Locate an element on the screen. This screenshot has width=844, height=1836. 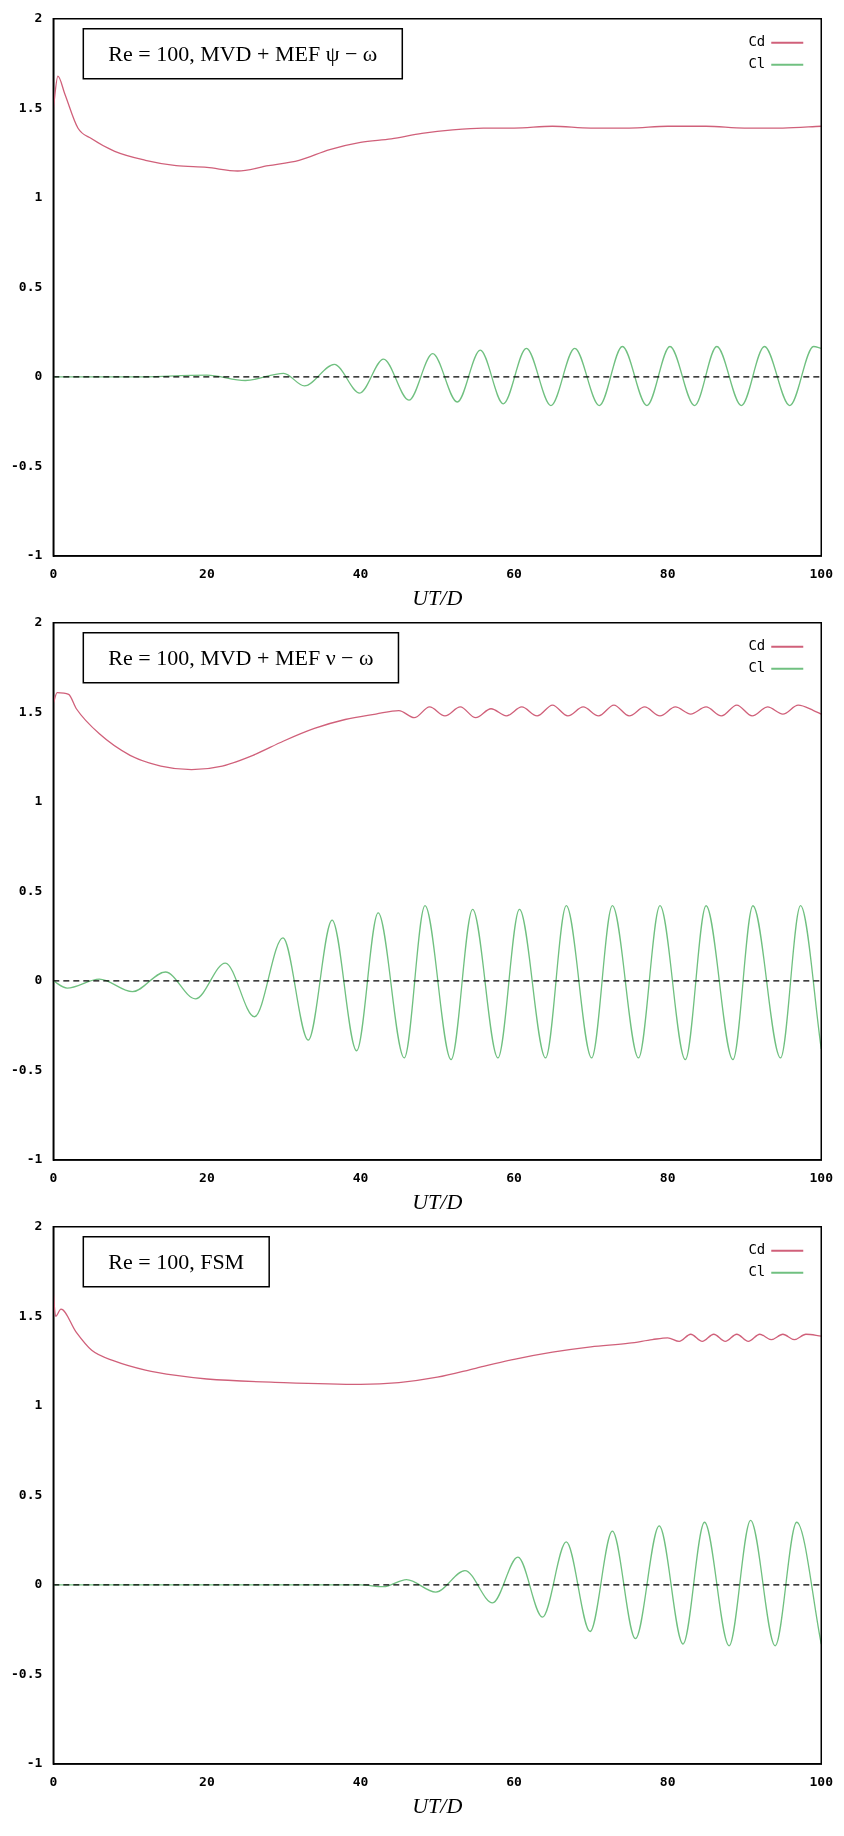
text: Re = 100, FSM is located at coordinates (176, 1261).